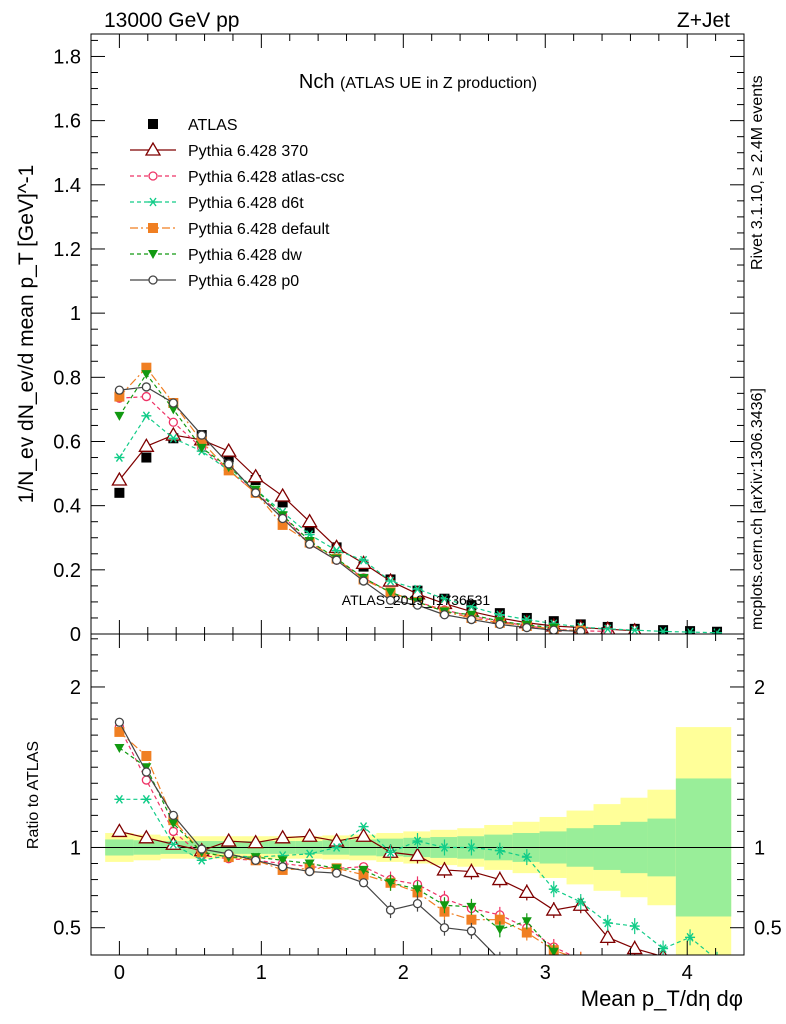 The height and width of the screenshot is (1024, 786). Describe the element at coordinates (768, 929) in the screenshot. I see `ratio-y-tick-label-right: 0.5` at that location.